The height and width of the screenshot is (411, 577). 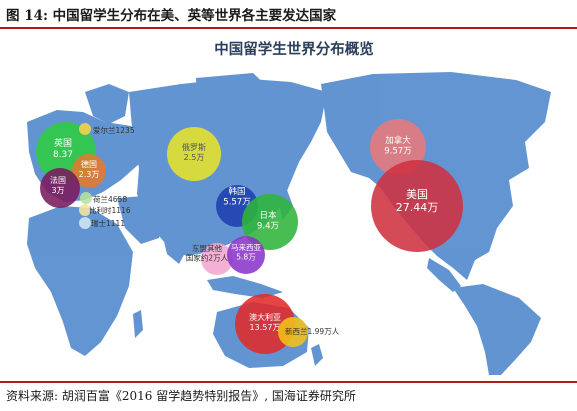 I want to click on landmass-madagascar, so click(x=138, y=324).